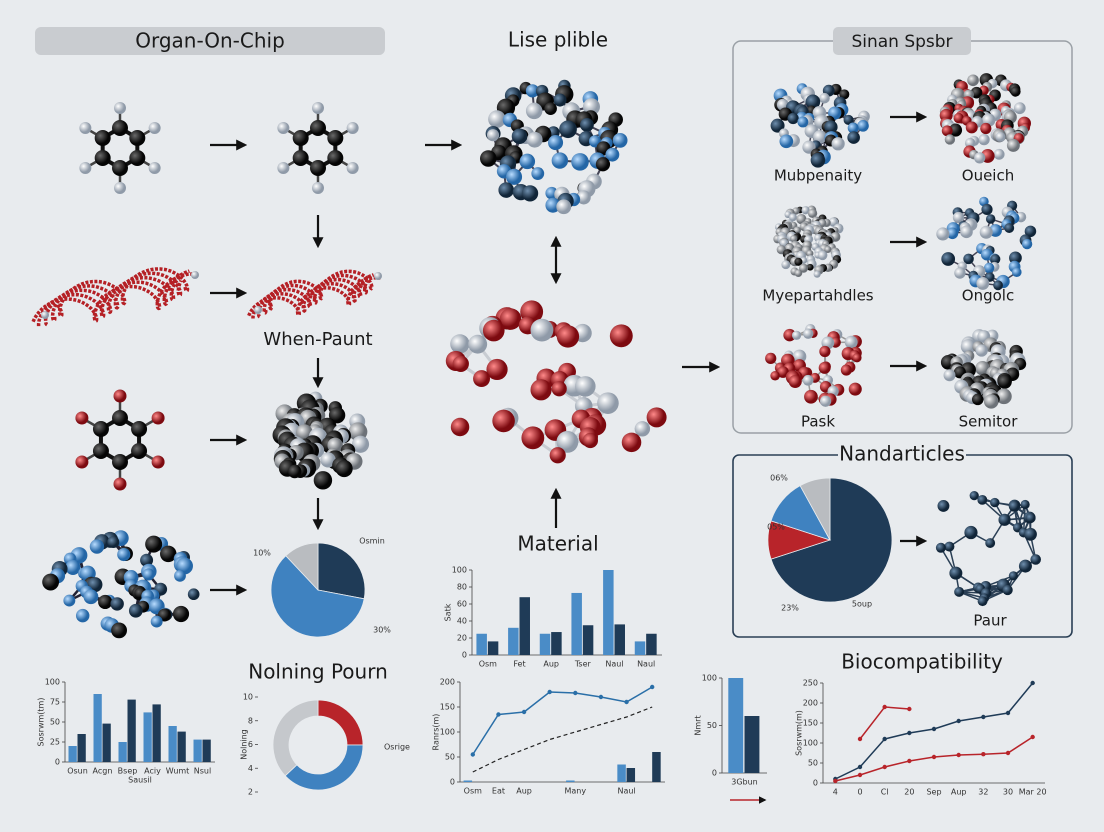  I want to click on x-tick-label: Osun, so click(77, 771).